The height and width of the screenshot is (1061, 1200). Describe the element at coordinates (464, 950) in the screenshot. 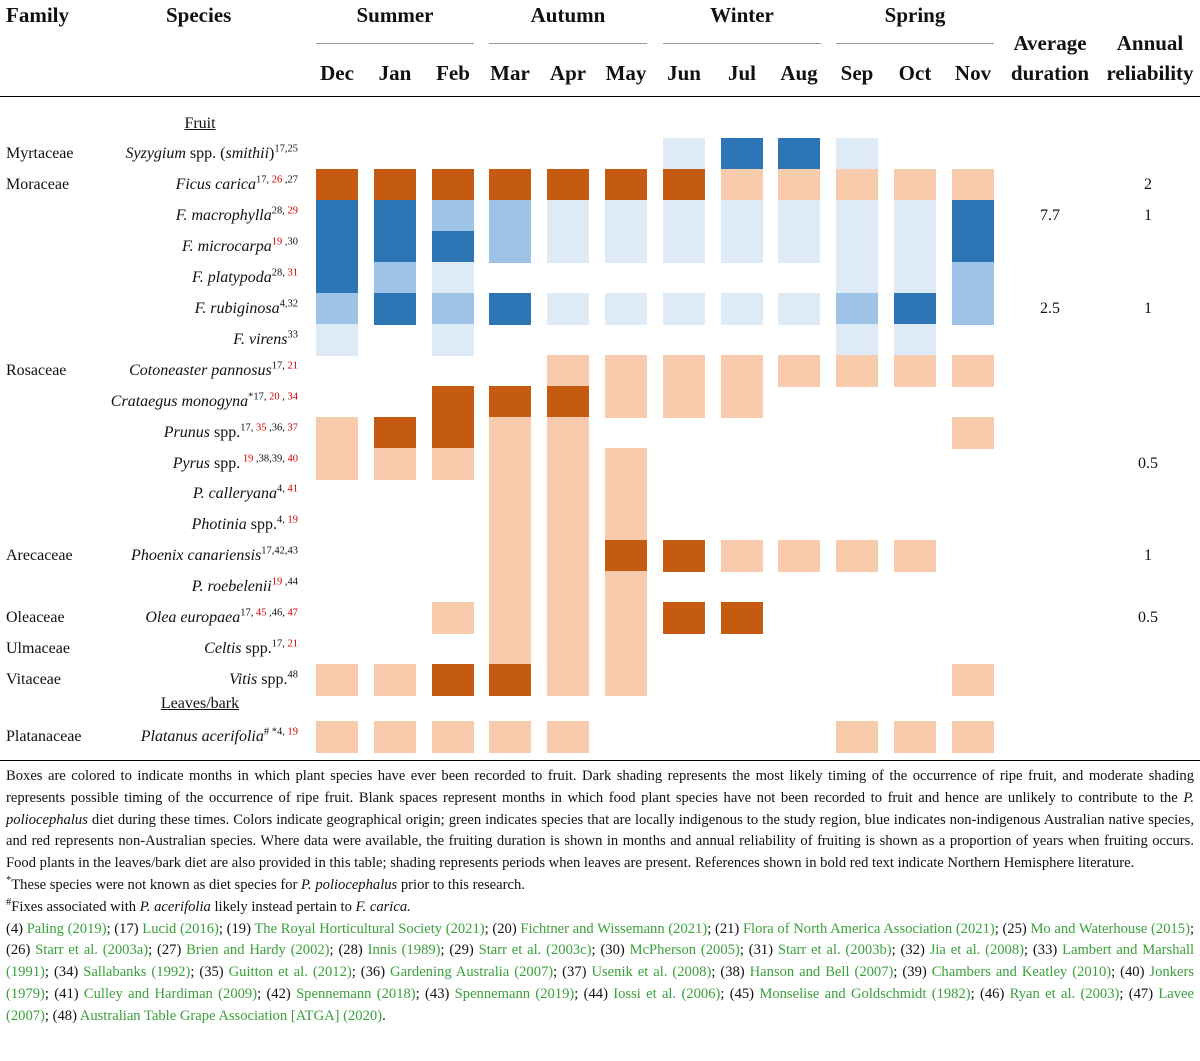

I see `reference-number: (29)` at that location.